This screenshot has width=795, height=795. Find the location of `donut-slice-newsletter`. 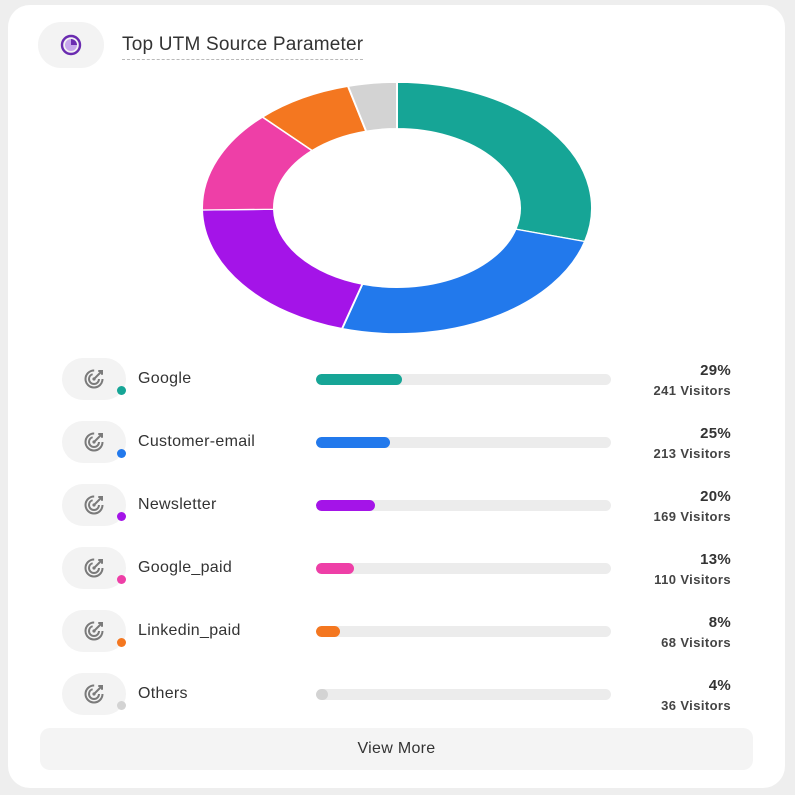

donut-slice-newsletter is located at coordinates (282, 269).